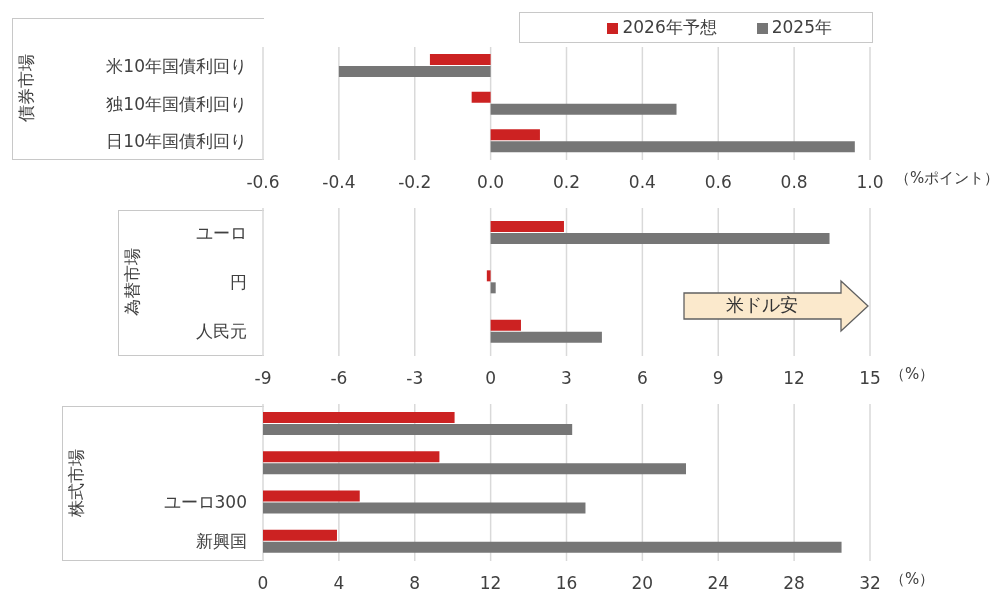 Image resolution: width=1008 pixels, height=601 pixels. Describe the element at coordinates (238, 282) in the screenshot. I see `y-tick-label: 円` at that location.